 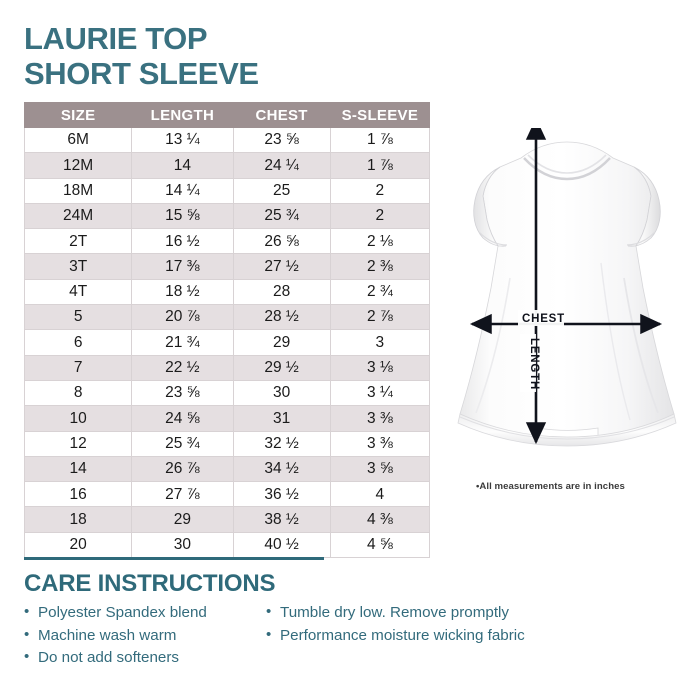 I want to click on cell-chest: 32 ½, so click(x=281, y=443).